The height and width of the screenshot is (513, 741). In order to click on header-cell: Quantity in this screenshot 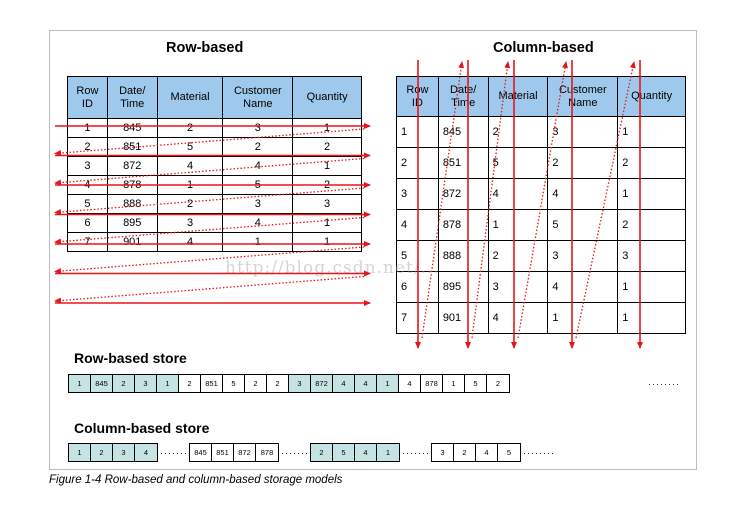, I will do `click(327, 97)`.